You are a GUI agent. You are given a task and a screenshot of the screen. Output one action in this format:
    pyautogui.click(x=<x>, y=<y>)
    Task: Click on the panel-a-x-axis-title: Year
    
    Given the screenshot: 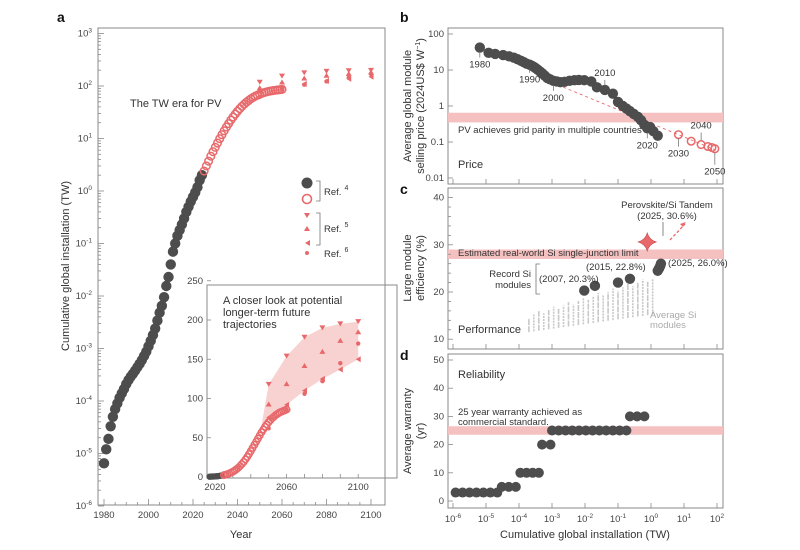 What is the action you would take?
    pyautogui.click(x=241, y=535)
    